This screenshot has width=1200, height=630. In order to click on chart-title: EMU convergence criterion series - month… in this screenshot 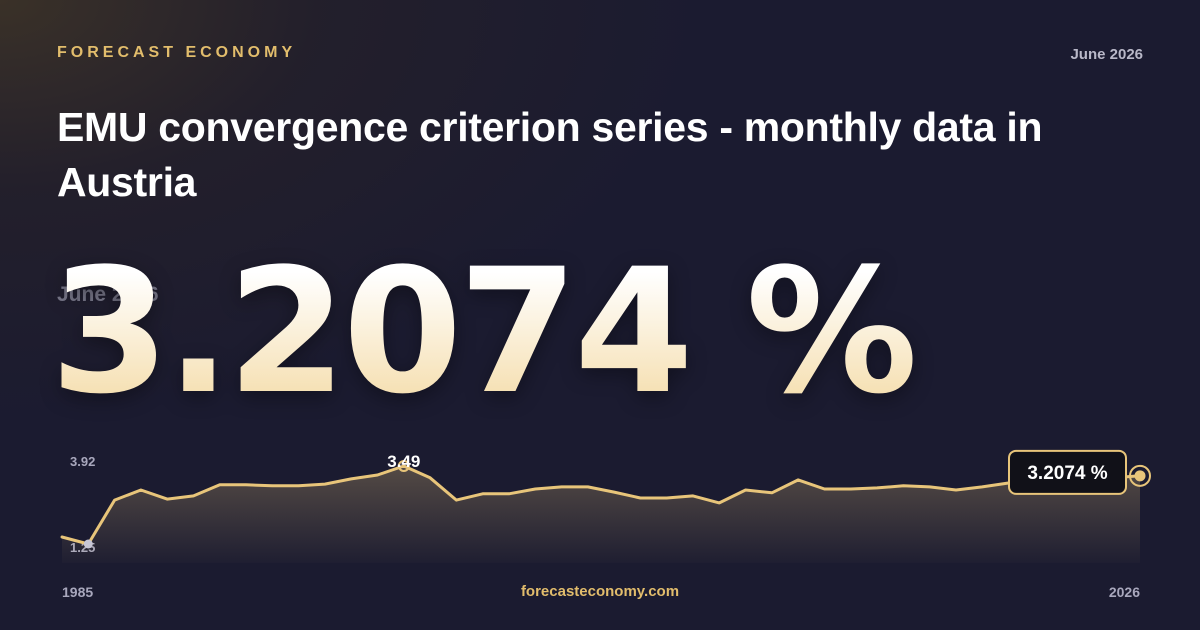, I will do `click(550, 154)`.